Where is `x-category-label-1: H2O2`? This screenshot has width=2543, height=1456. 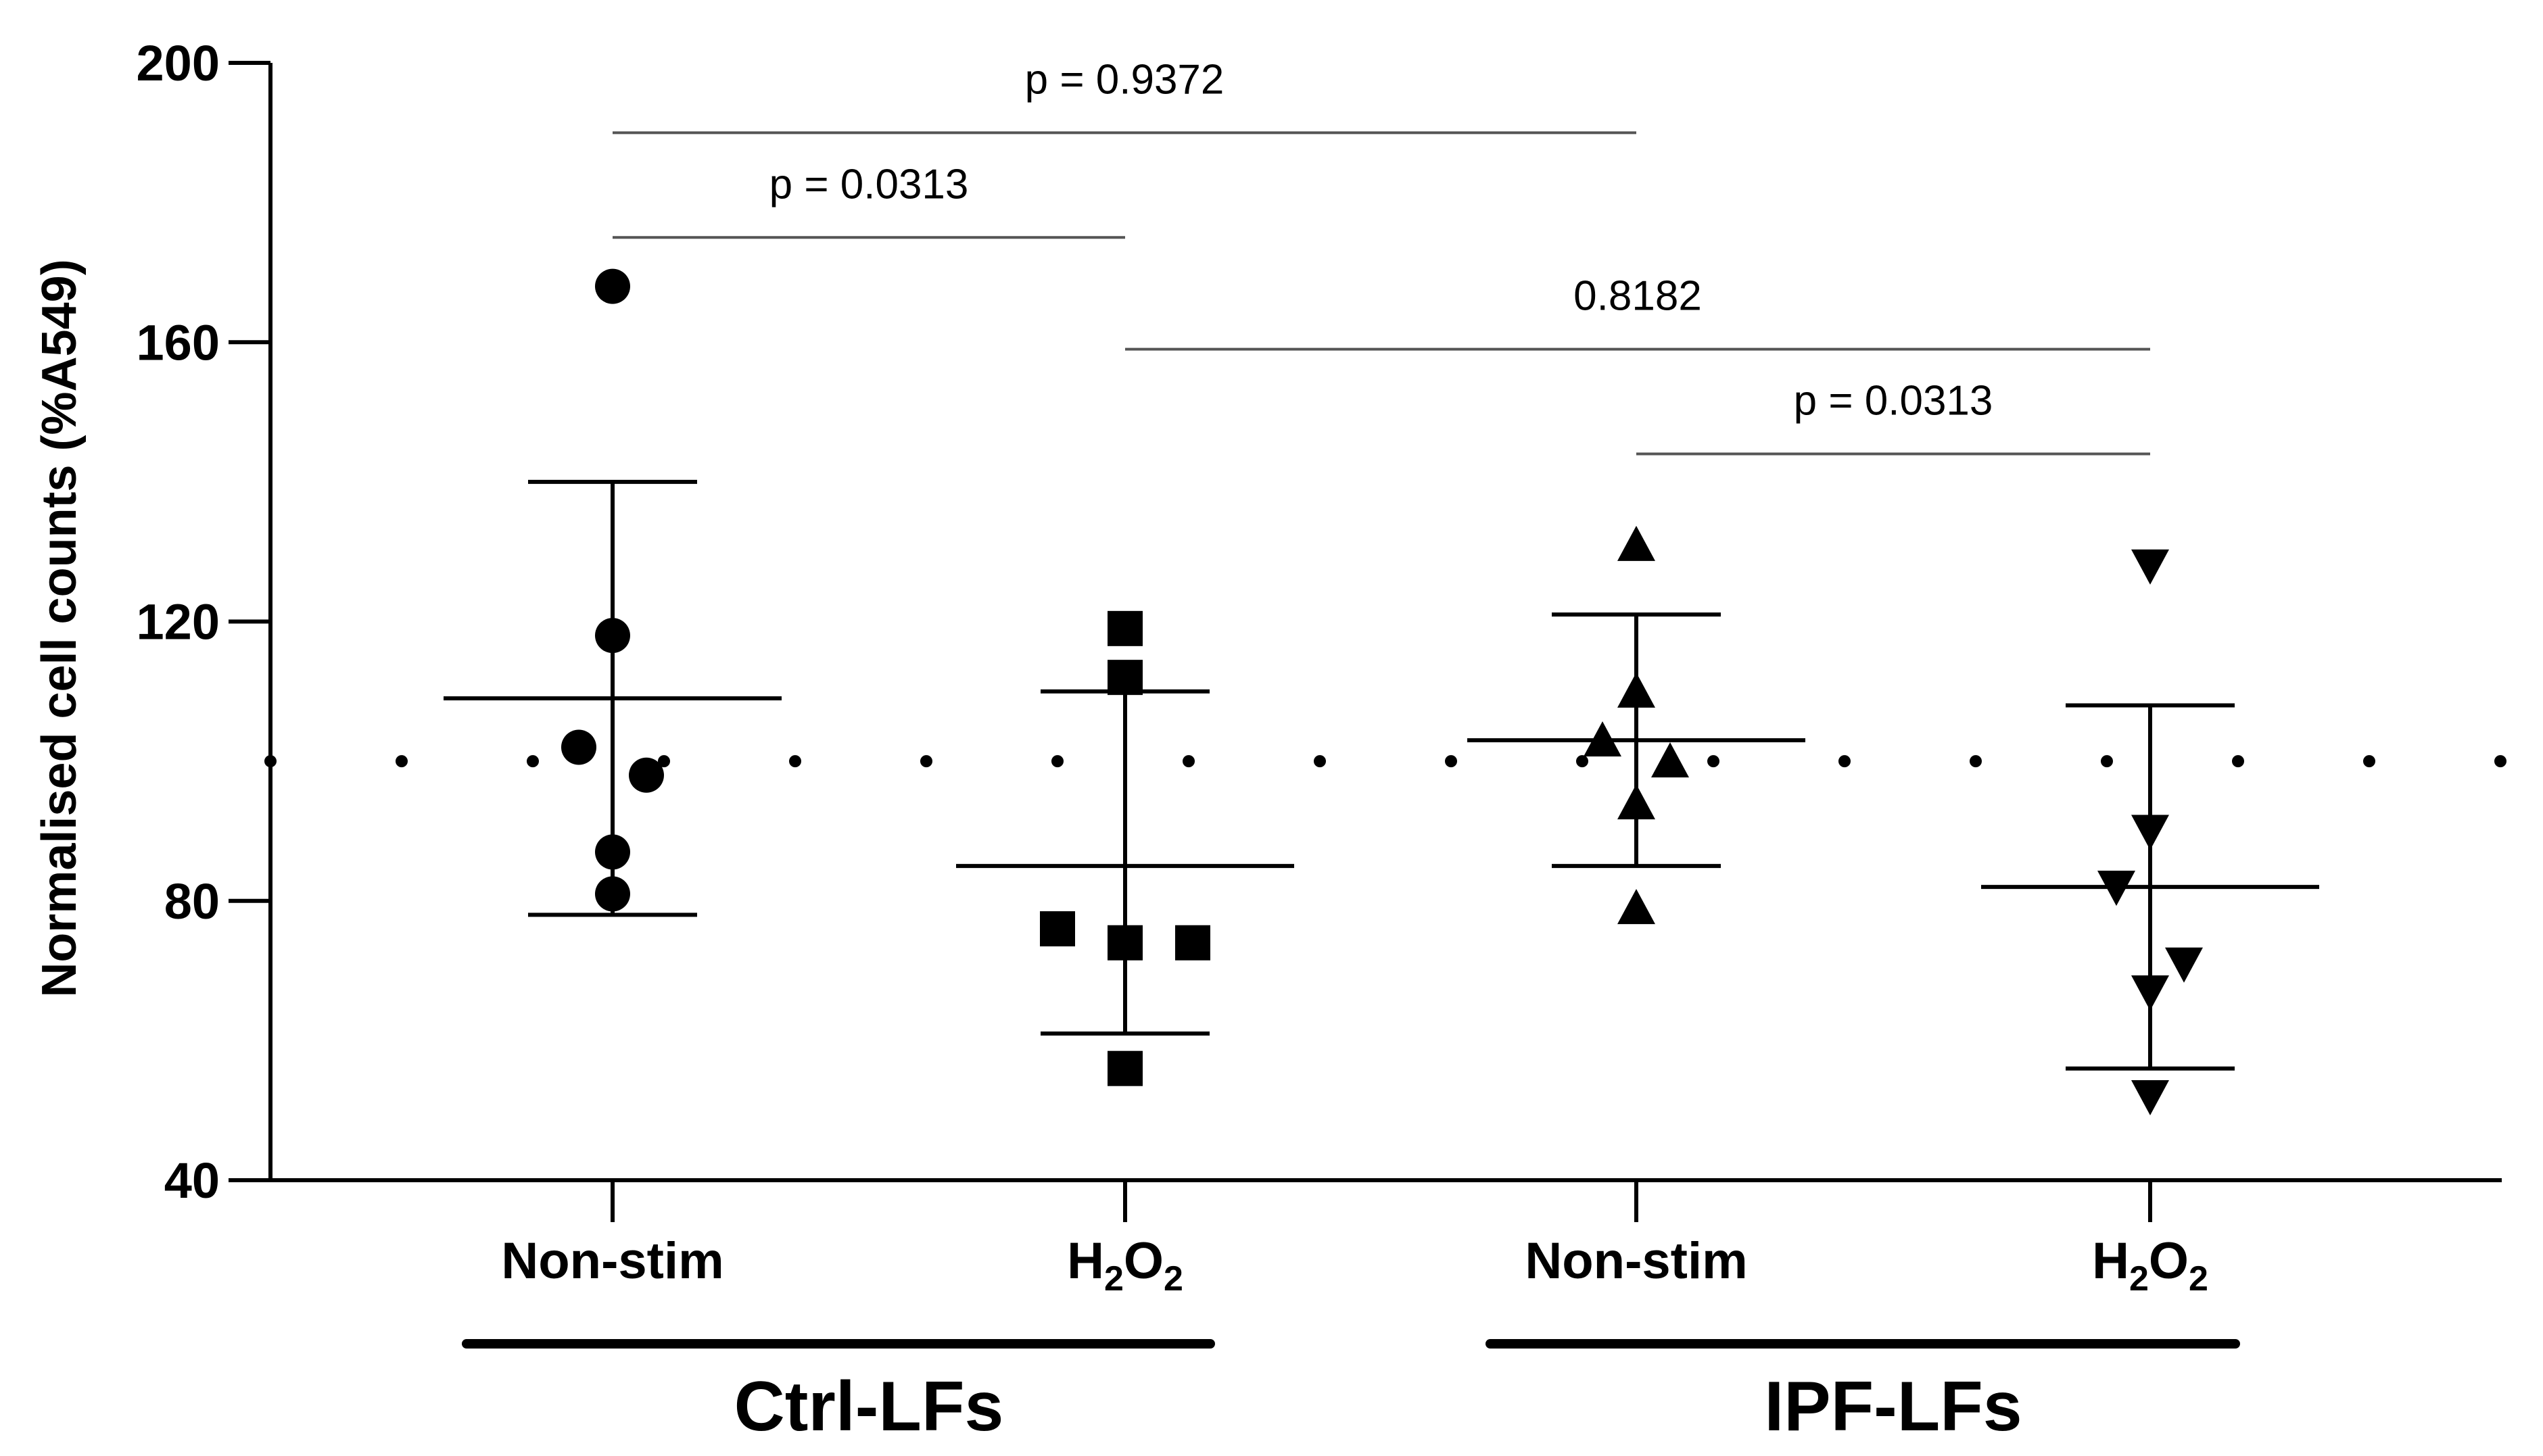 x-category-label-1: H2O2 is located at coordinates (1125, 1265).